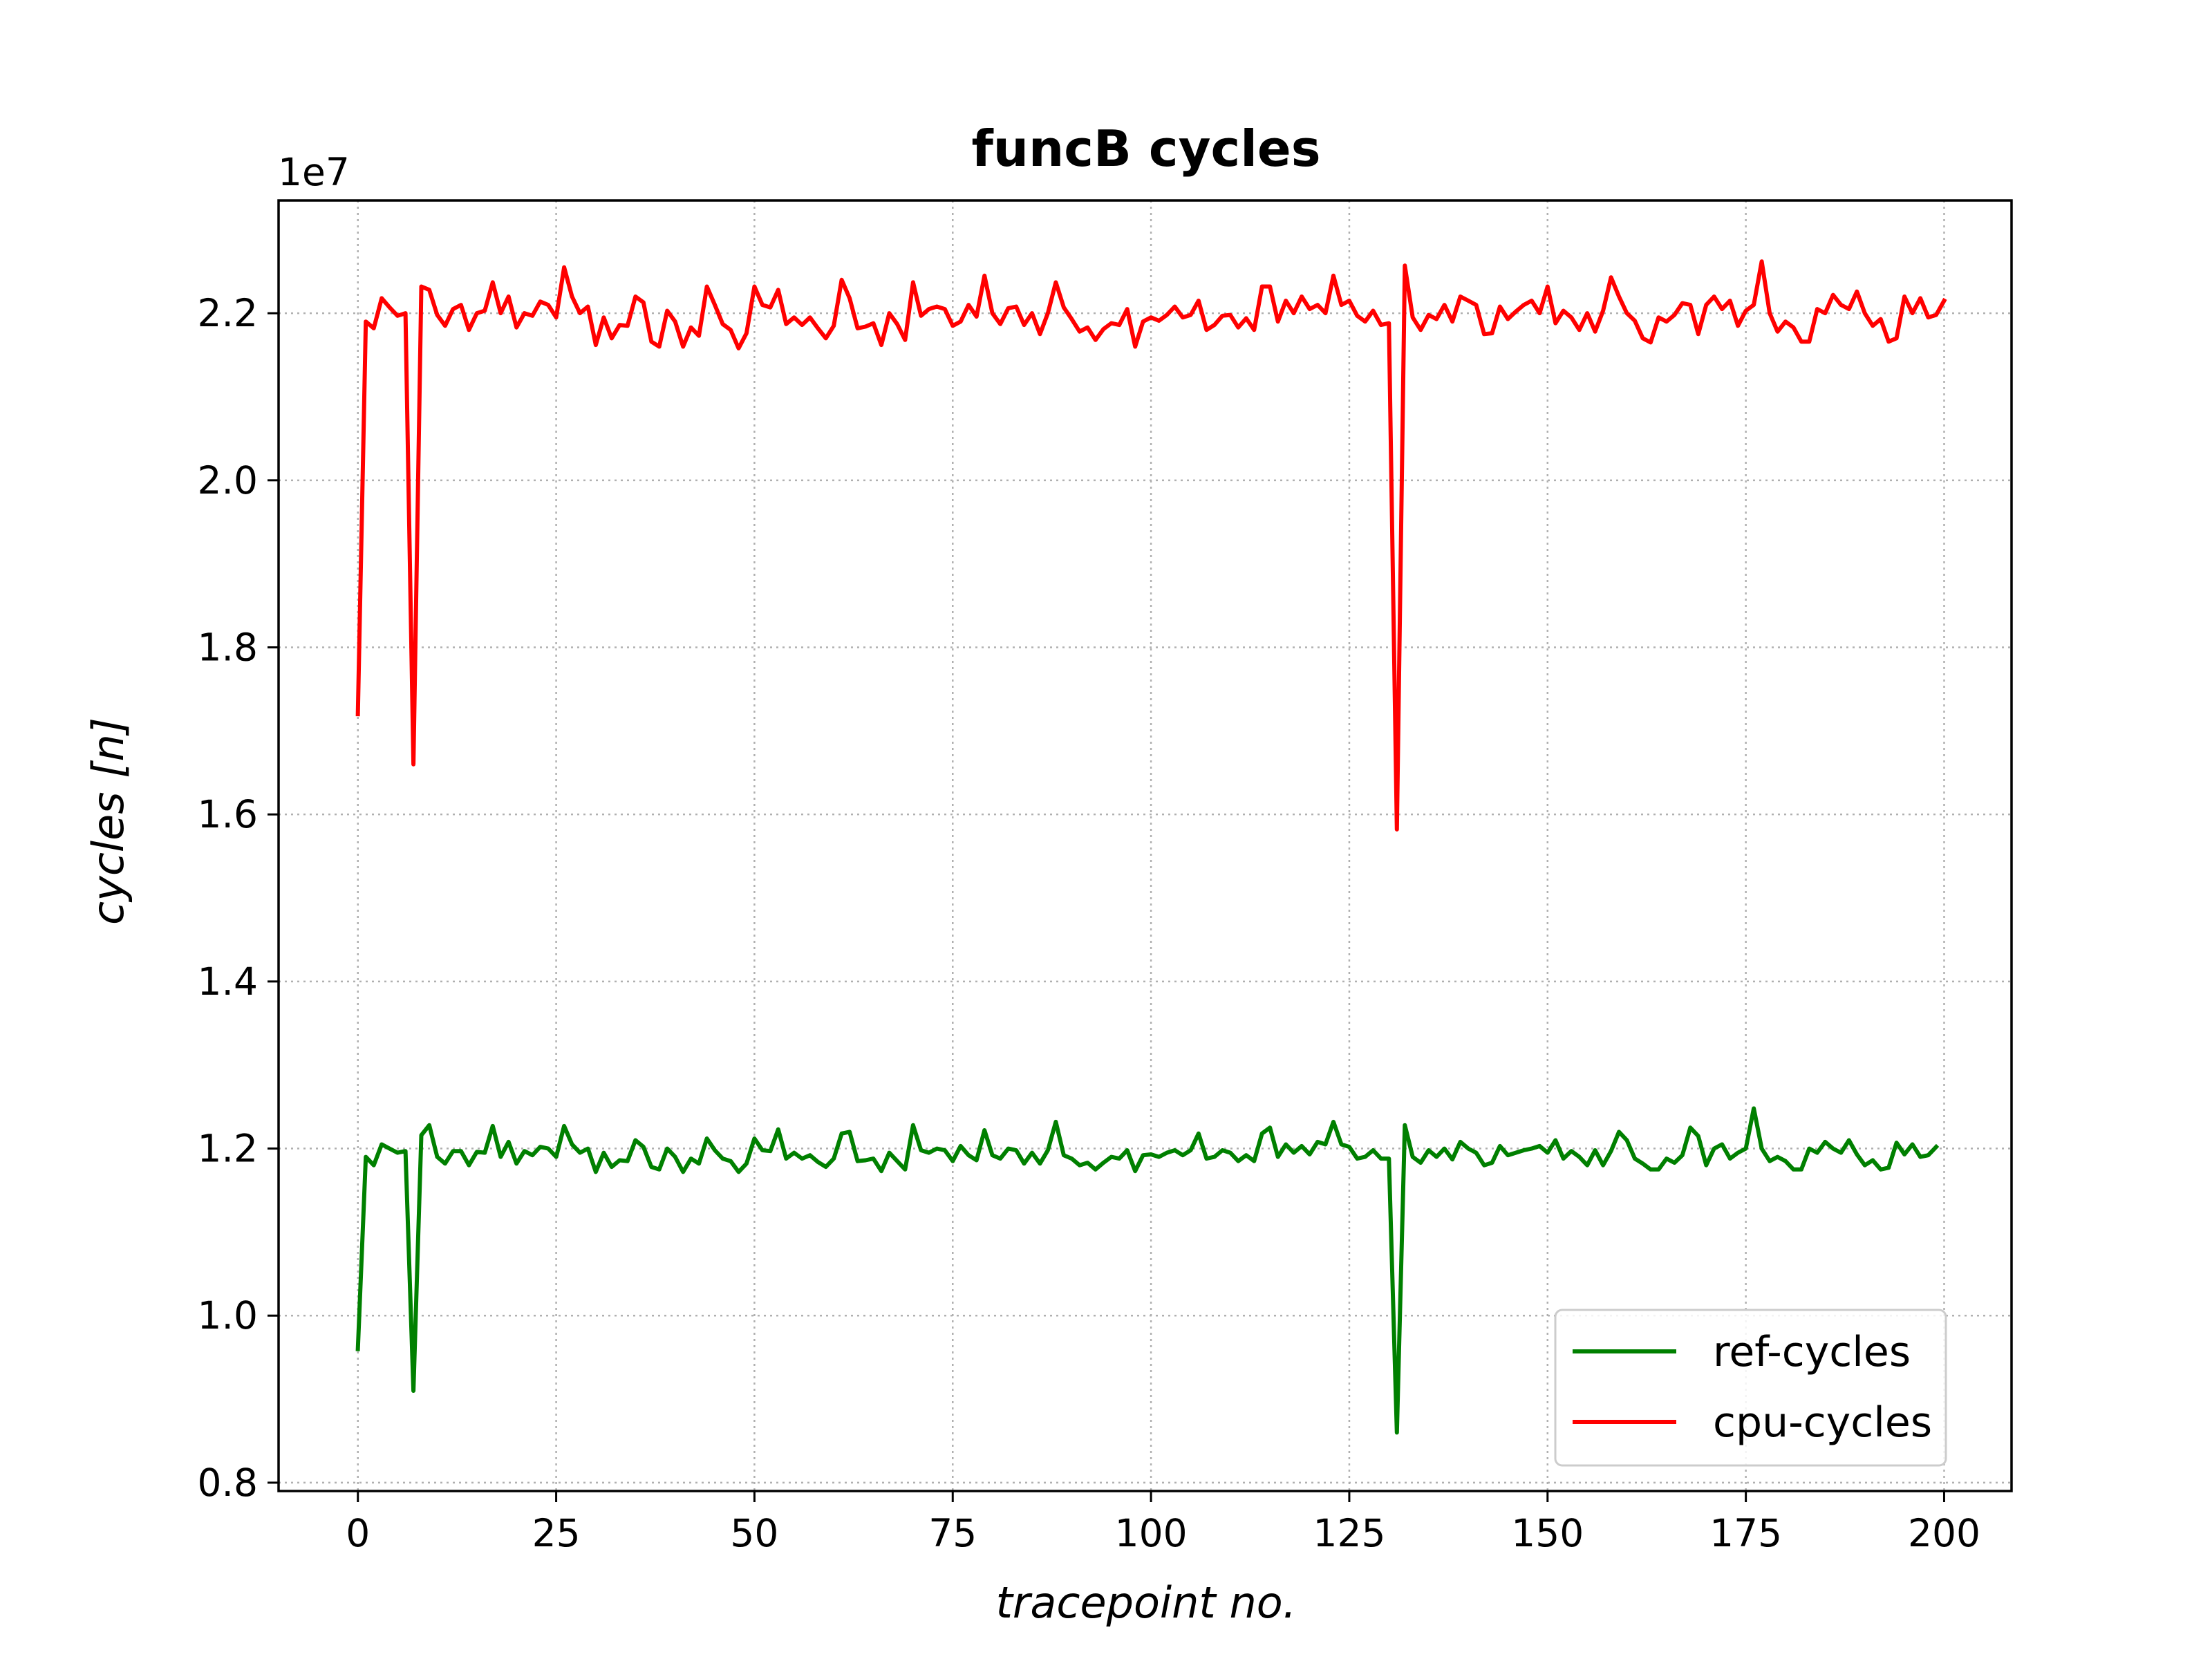  What do you see at coordinates (228, 981) in the screenshot?
I see `y-tick-label: 1.4` at bounding box center [228, 981].